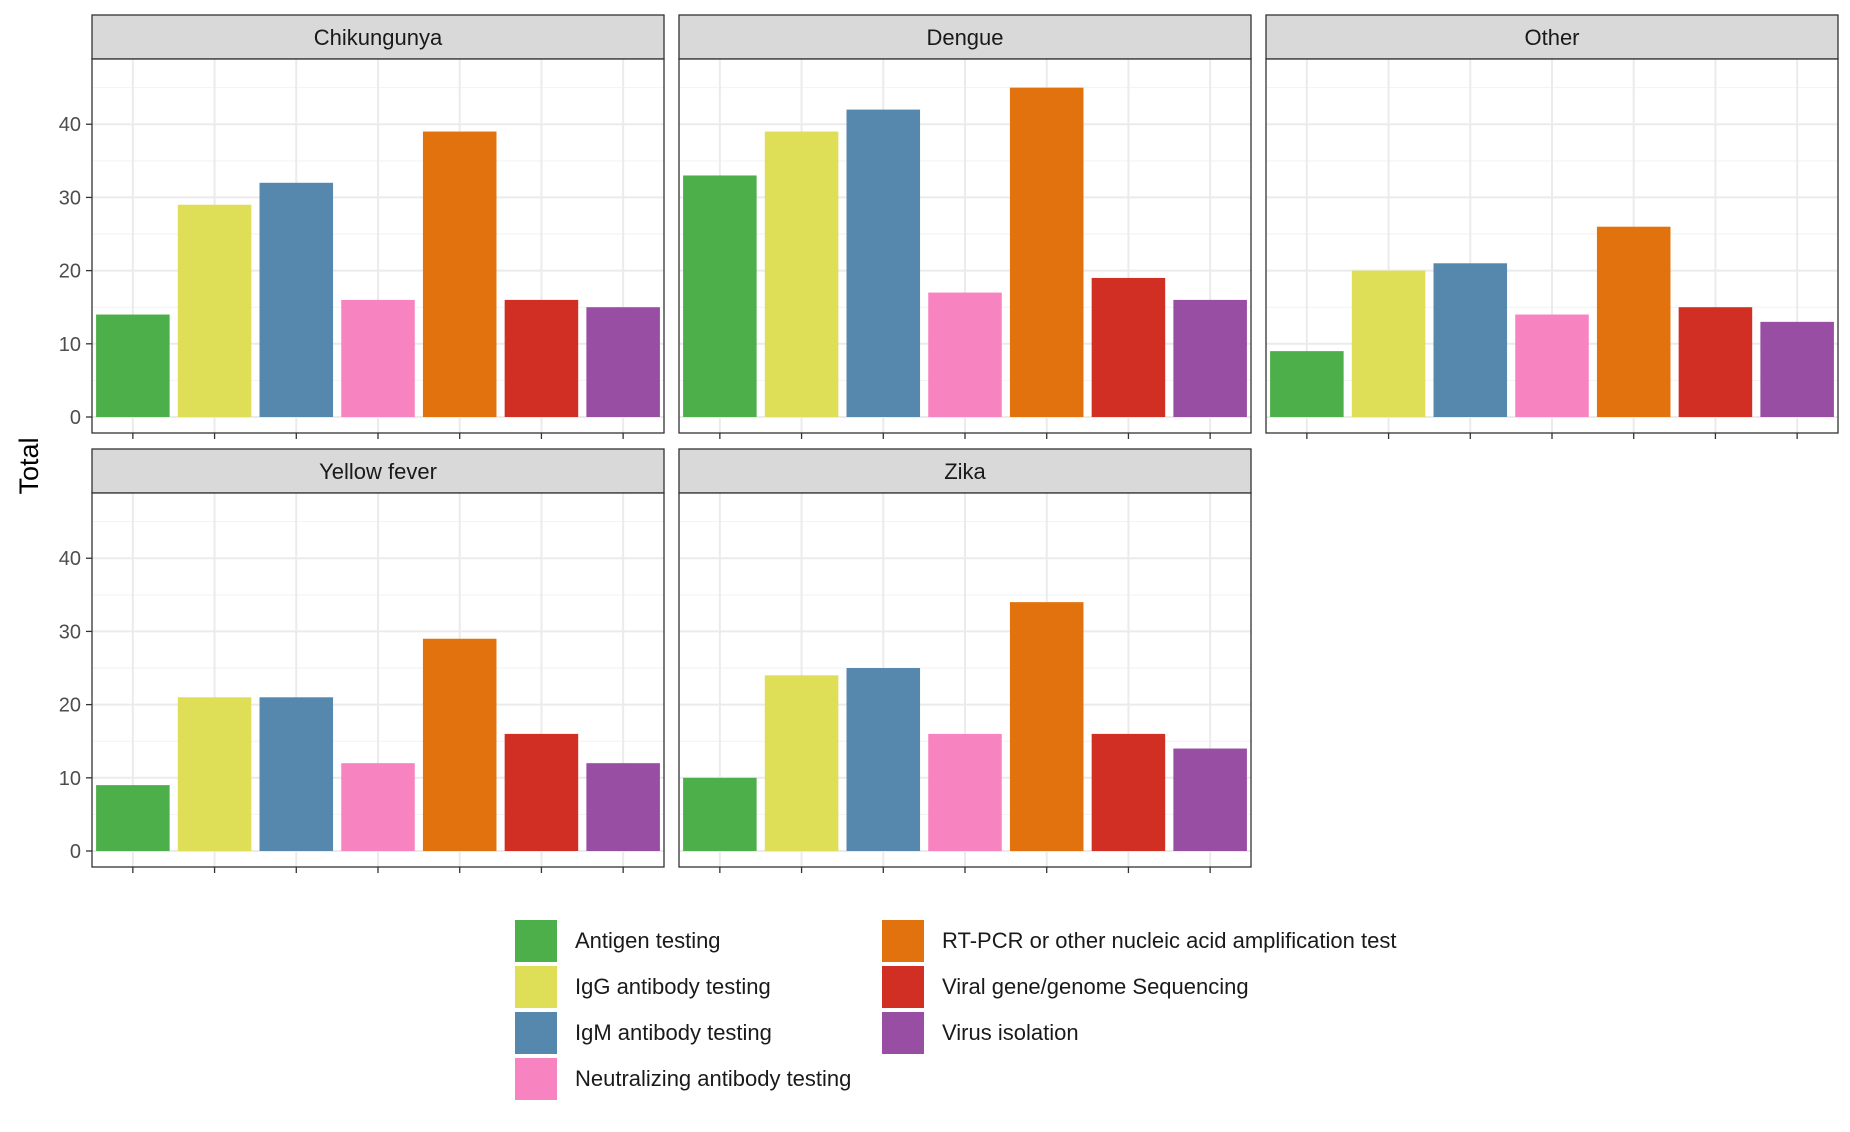 The image size is (1850, 1132). What do you see at coordinates (1095, 986) in the screenshot?
I see `legend-label: Viral gene/genome Sequencing` at bounding box center [1095, 986].